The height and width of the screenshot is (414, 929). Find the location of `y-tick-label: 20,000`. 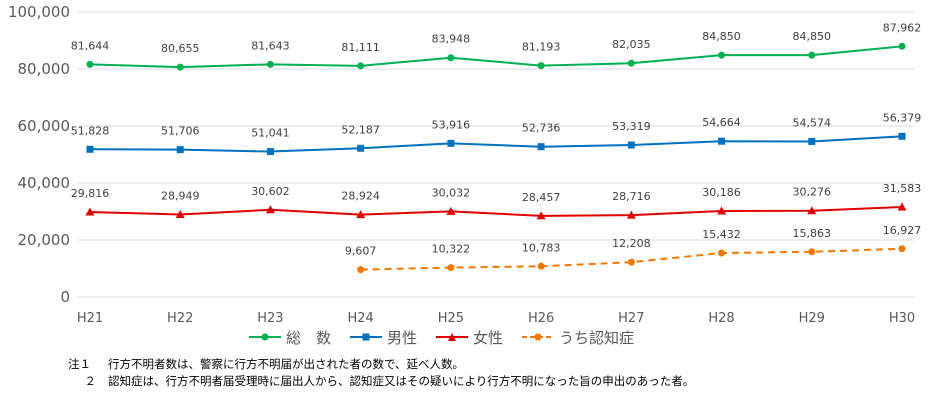

y-tick-label: 20,000 is located at coordinates (44, 240).